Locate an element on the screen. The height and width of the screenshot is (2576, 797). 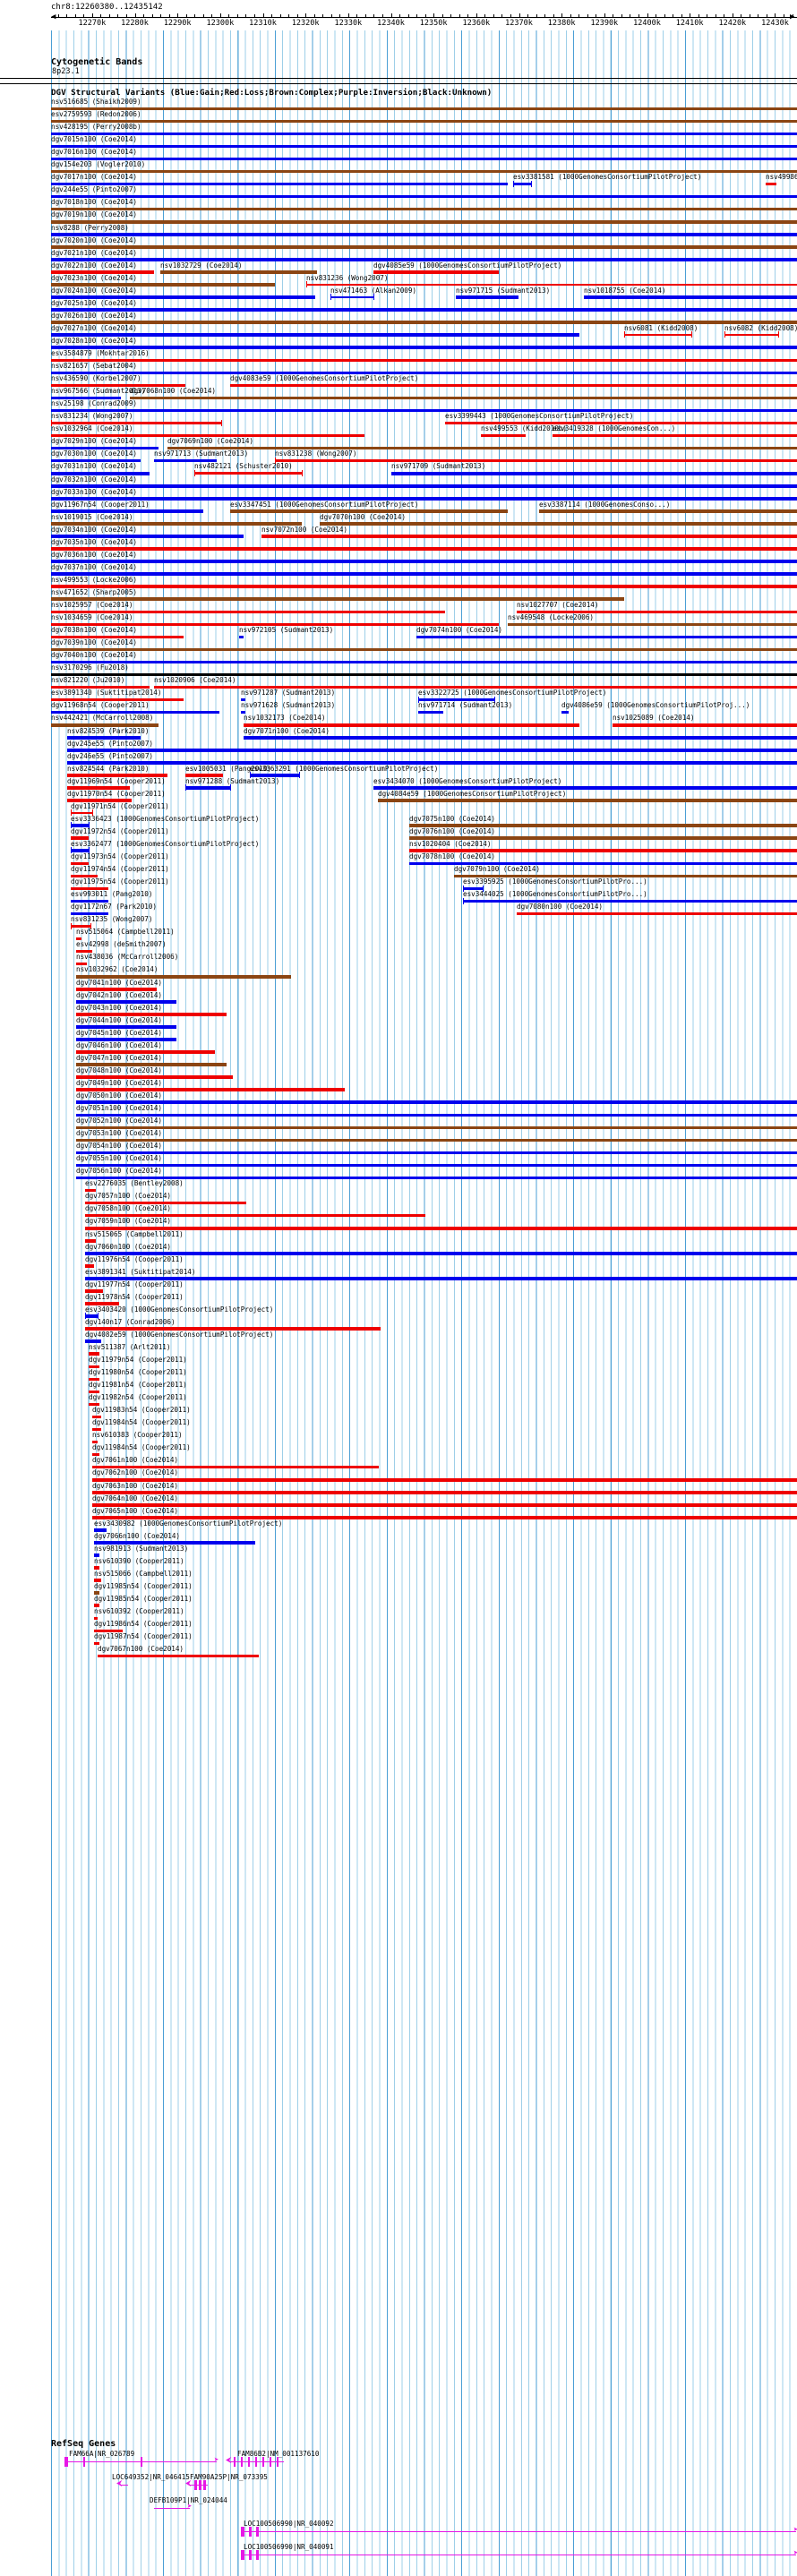
dgv-variant-label: nsv8288 (Perry2008) is located at coordinates (90, 228).